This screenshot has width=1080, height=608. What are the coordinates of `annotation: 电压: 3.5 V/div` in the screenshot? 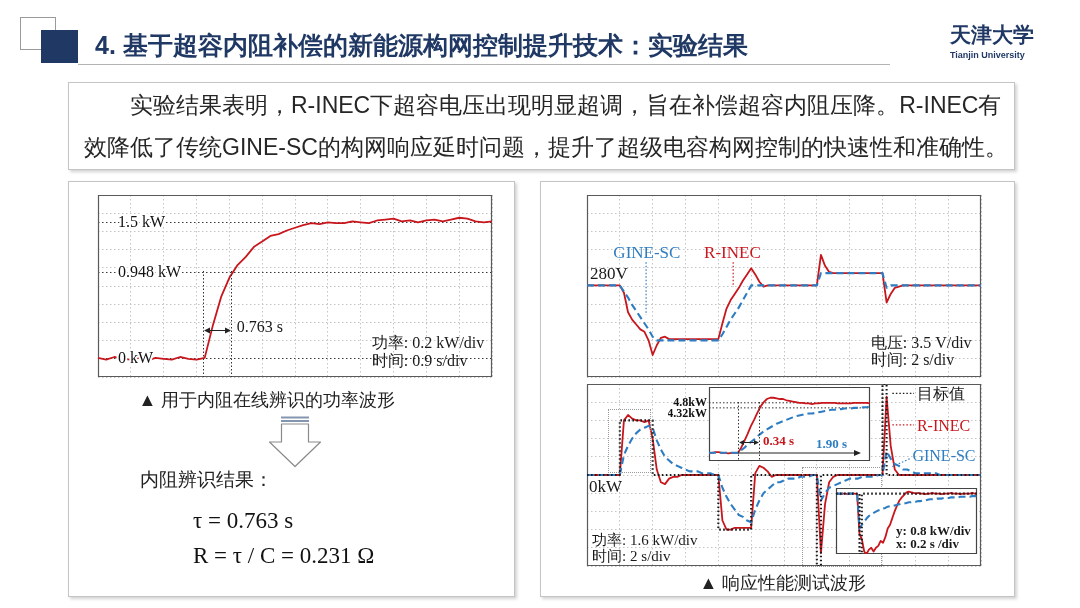 It's located at (921, 343).